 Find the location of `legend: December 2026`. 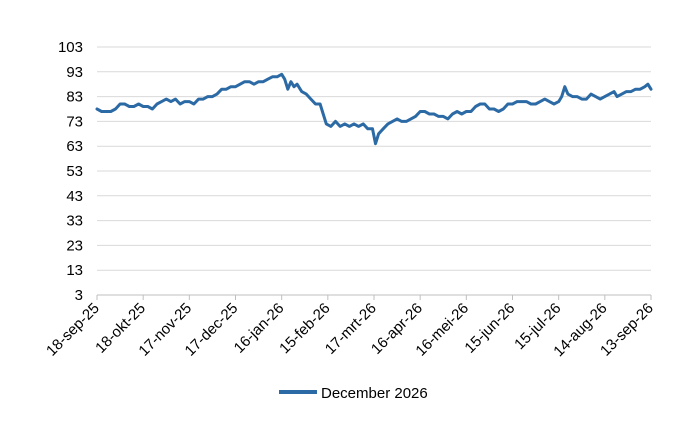

legend: December 2026 is located at coordinates (353, 393).